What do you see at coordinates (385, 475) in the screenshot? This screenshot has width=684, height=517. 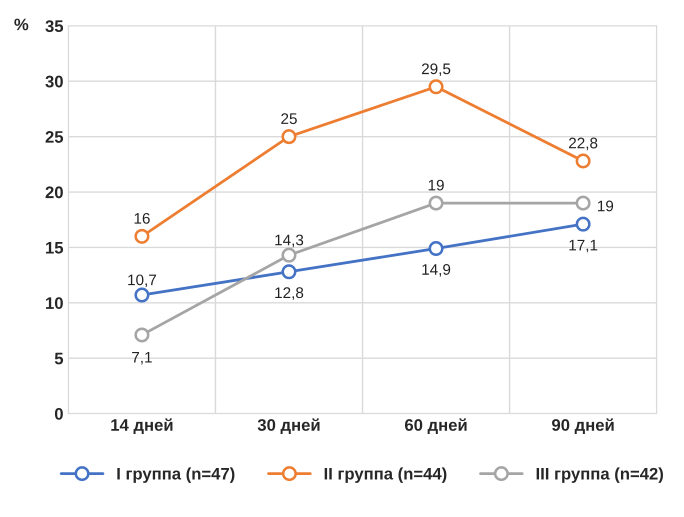 I see `legend-label: II группа (n=44)` at bounding box center [385, 475].